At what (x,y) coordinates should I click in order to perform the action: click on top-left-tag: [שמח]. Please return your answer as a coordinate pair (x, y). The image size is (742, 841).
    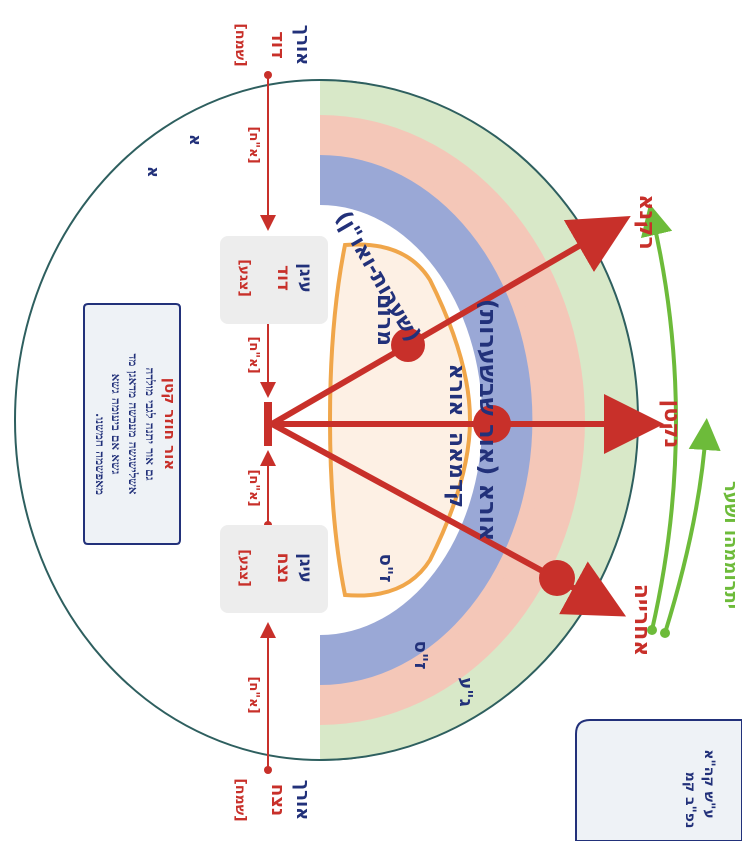
    Looking at the image, I should click on (240, 44).